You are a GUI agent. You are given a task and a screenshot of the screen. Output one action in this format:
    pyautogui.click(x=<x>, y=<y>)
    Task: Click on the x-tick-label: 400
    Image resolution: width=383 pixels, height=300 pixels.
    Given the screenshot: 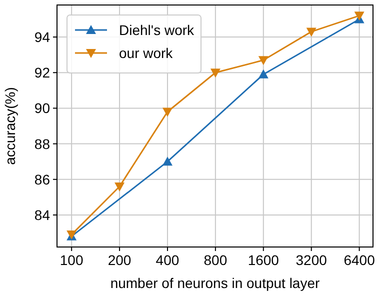 What is the action you would take?
    pyautogui.click(x=168, y=260)
    